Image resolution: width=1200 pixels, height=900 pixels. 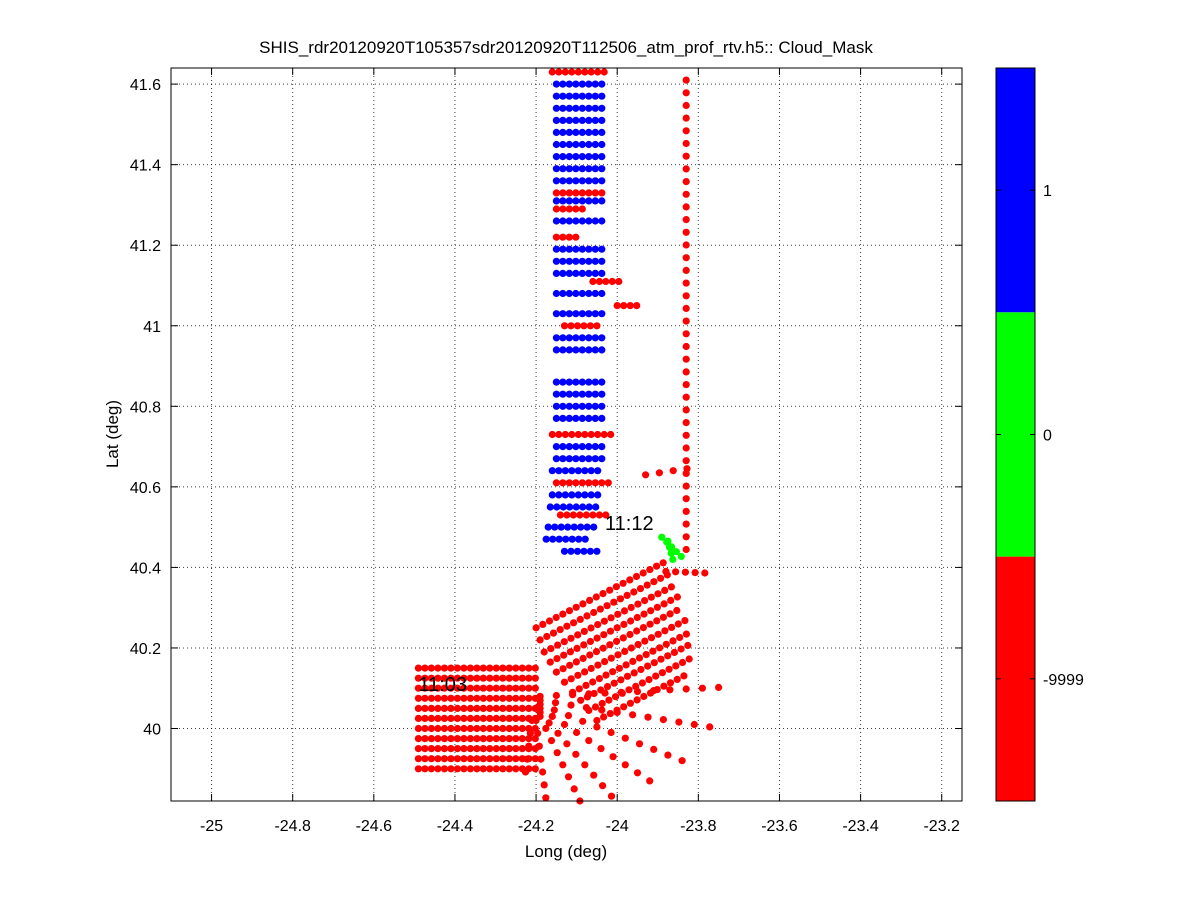 I want to click on time-annotations: 11:12 11:03, so click(x=535, y=604).